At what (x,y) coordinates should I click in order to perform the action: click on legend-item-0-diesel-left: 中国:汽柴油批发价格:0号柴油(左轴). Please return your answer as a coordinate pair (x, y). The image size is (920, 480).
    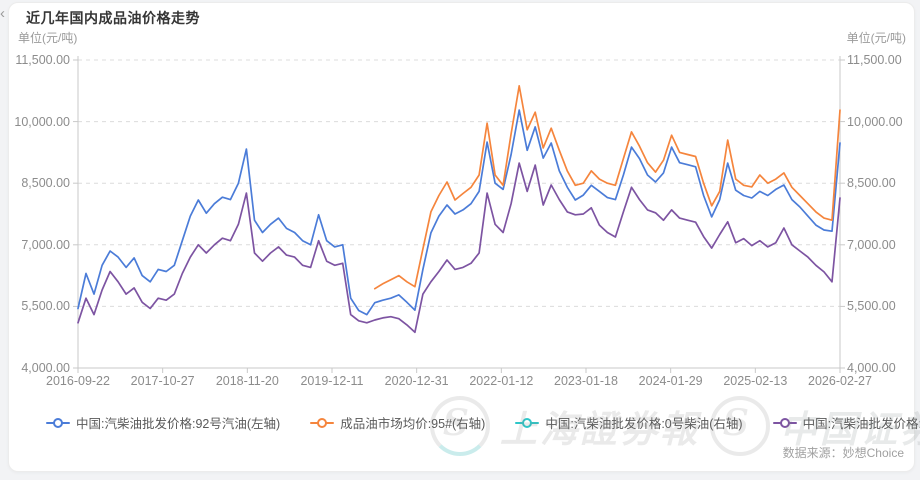
    Looking at the image, I should click on (846, 422).